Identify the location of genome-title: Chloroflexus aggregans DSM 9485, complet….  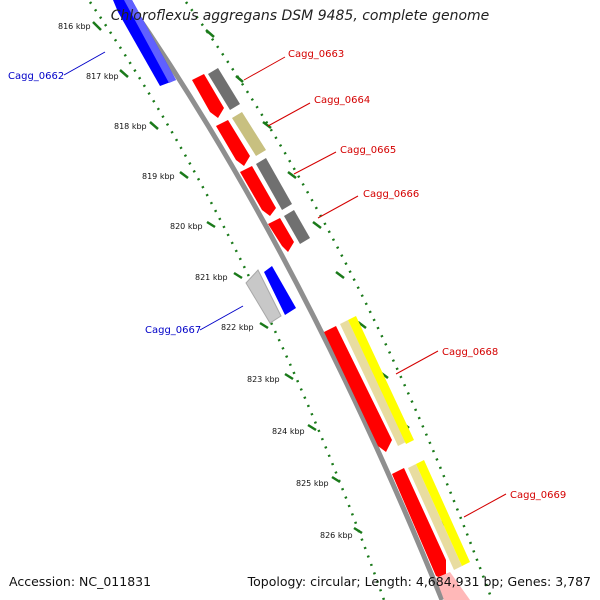
(300, 16).